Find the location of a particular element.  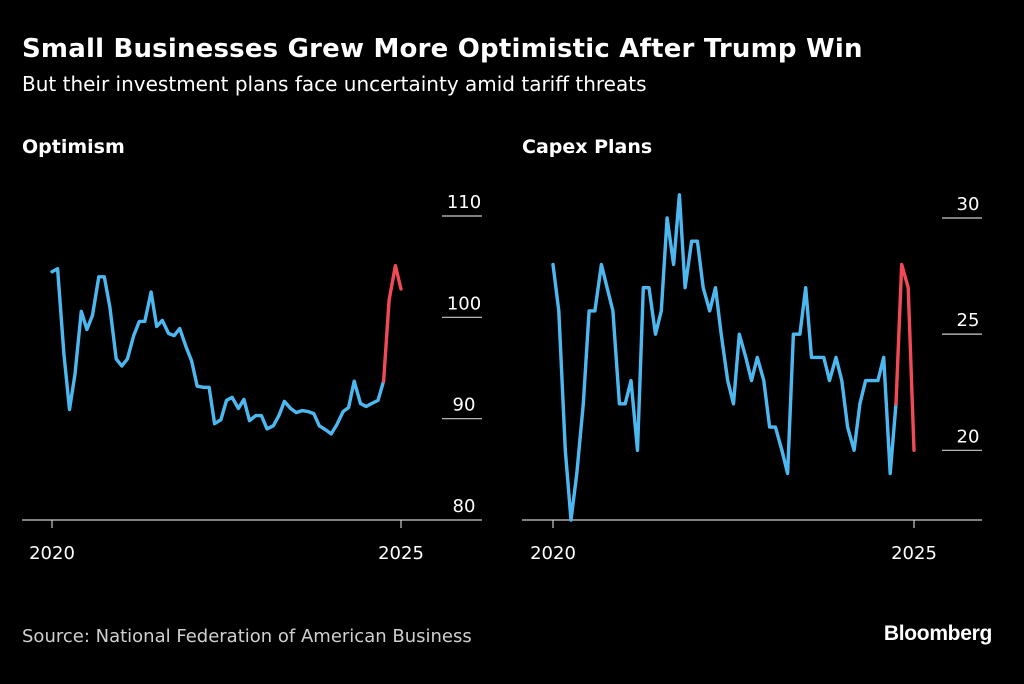

y-tick-label: 100 is located at coordinates (464, 303).